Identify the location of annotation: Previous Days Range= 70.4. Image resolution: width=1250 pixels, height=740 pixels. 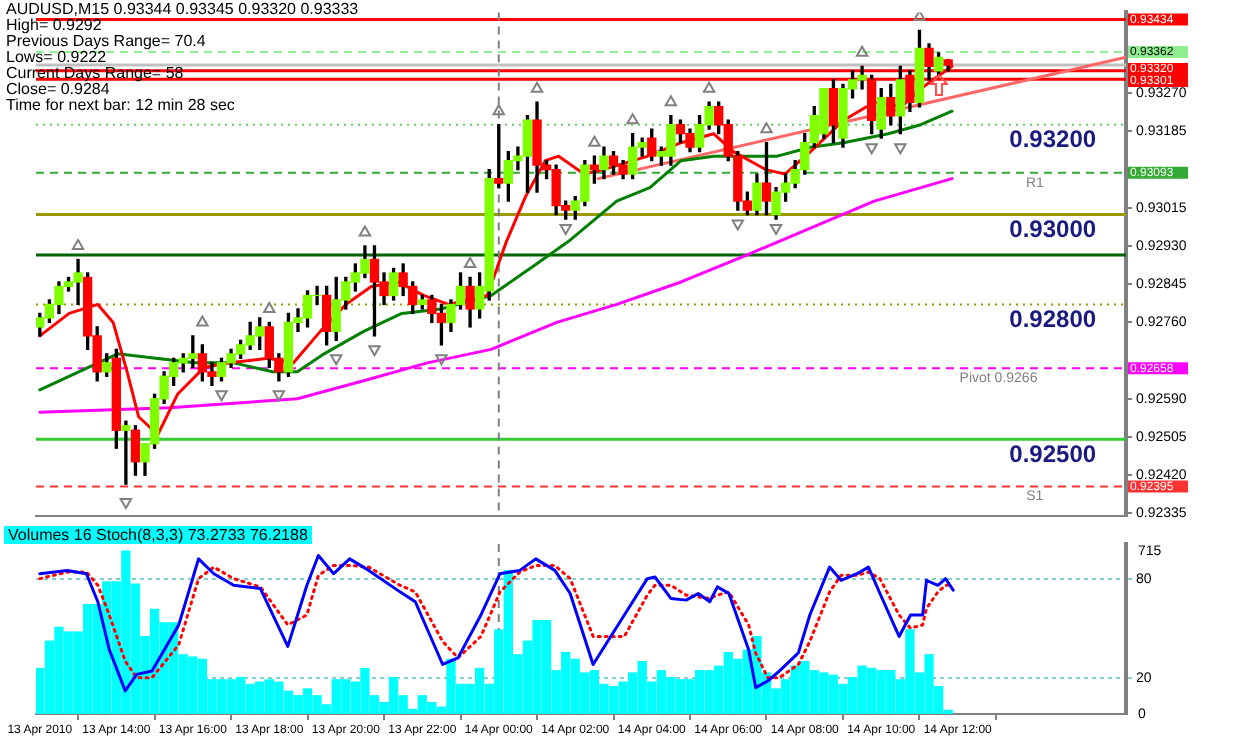
(106, 41).